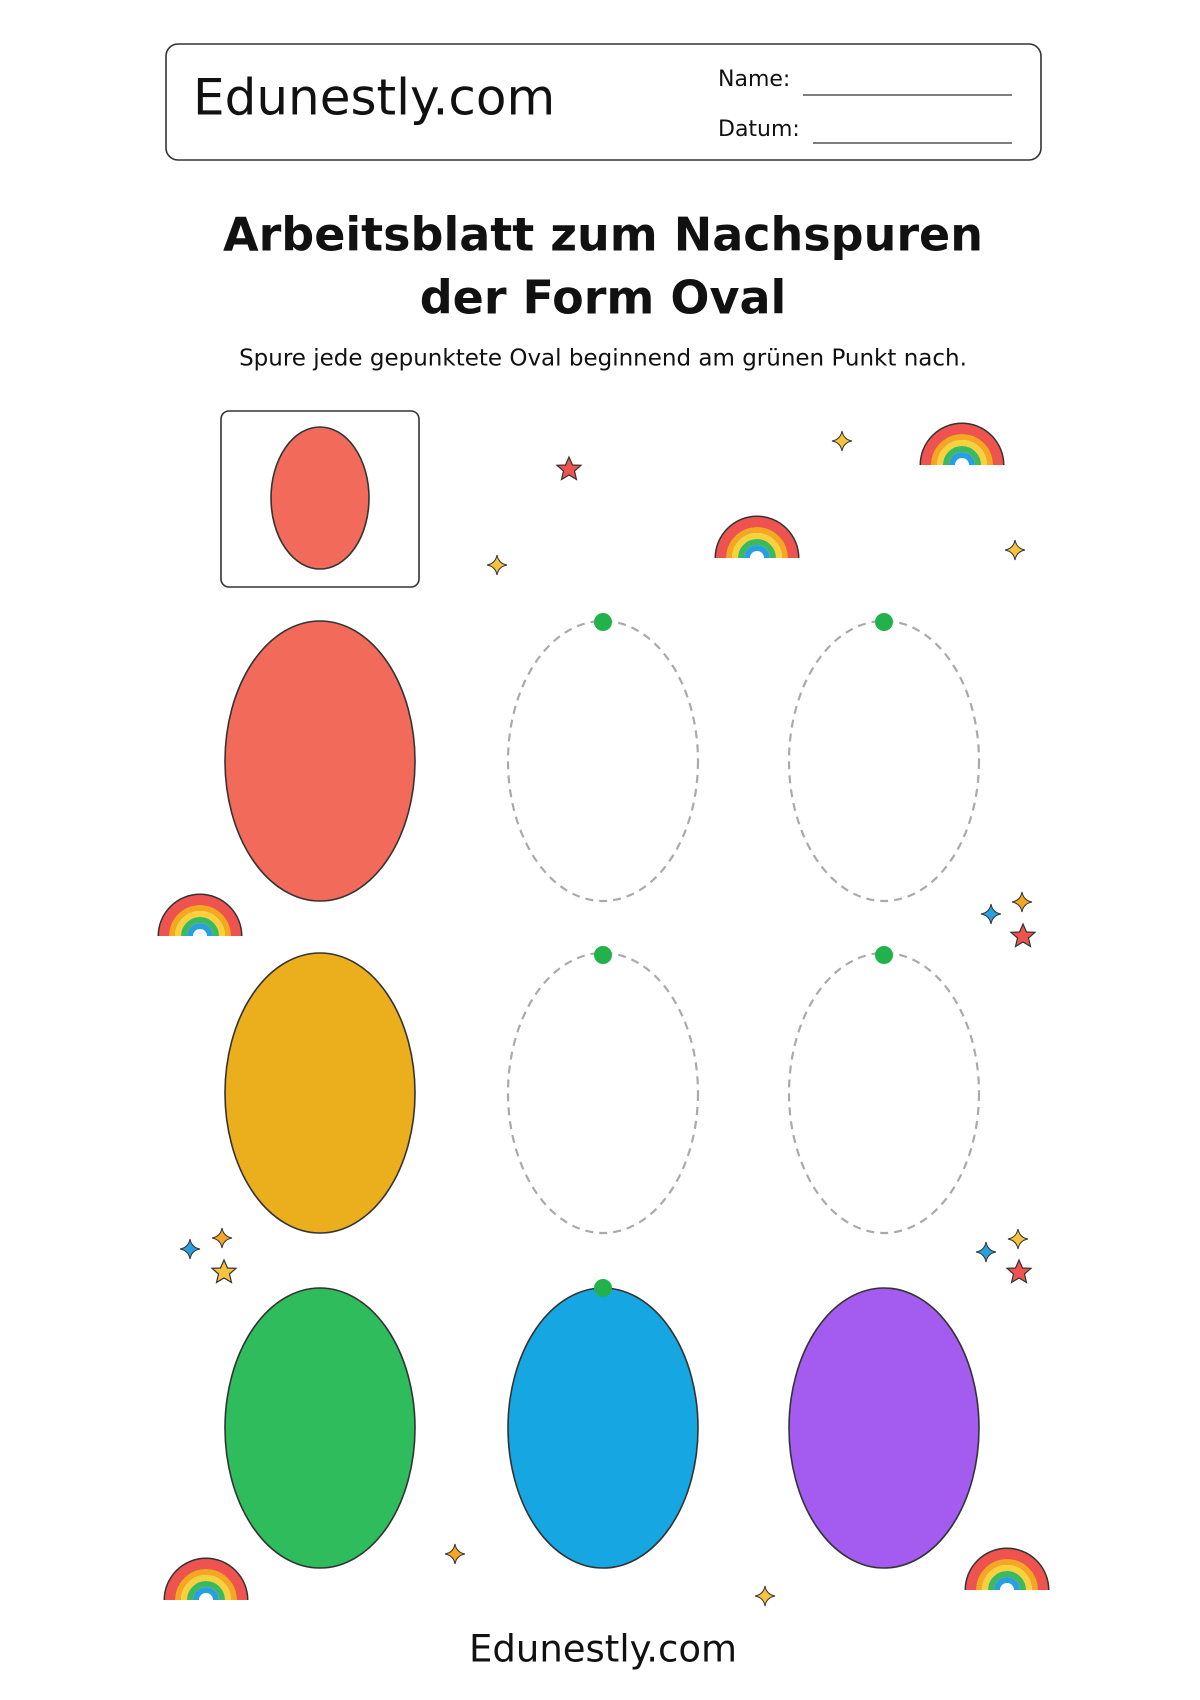  I want to click on date-label: Datum:, so click(759, 129).